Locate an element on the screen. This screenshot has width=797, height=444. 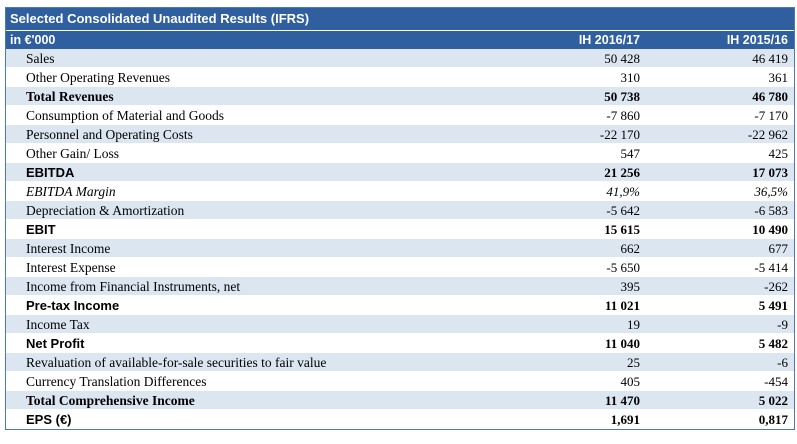
row-value-prior: 677 is located at coordinates (778, 248).